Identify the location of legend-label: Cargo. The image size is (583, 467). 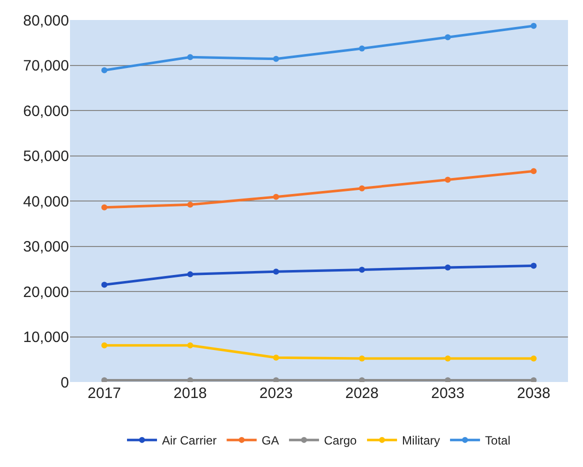
(341, 441).